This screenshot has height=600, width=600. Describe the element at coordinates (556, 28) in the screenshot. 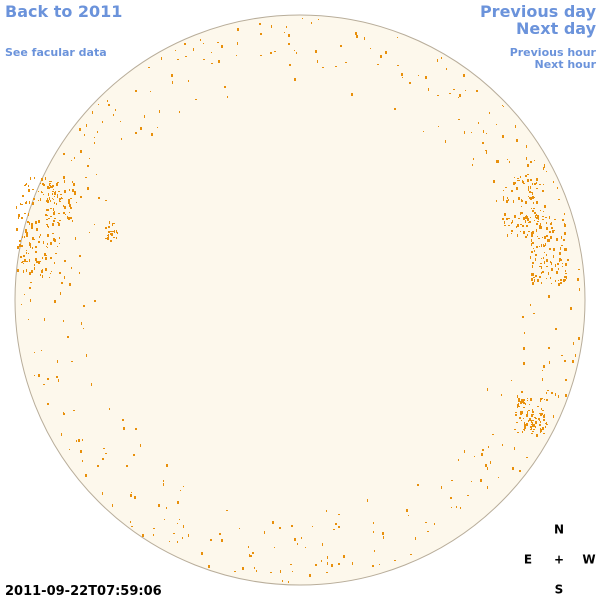

I see `next-day-link: Next day` at that location.